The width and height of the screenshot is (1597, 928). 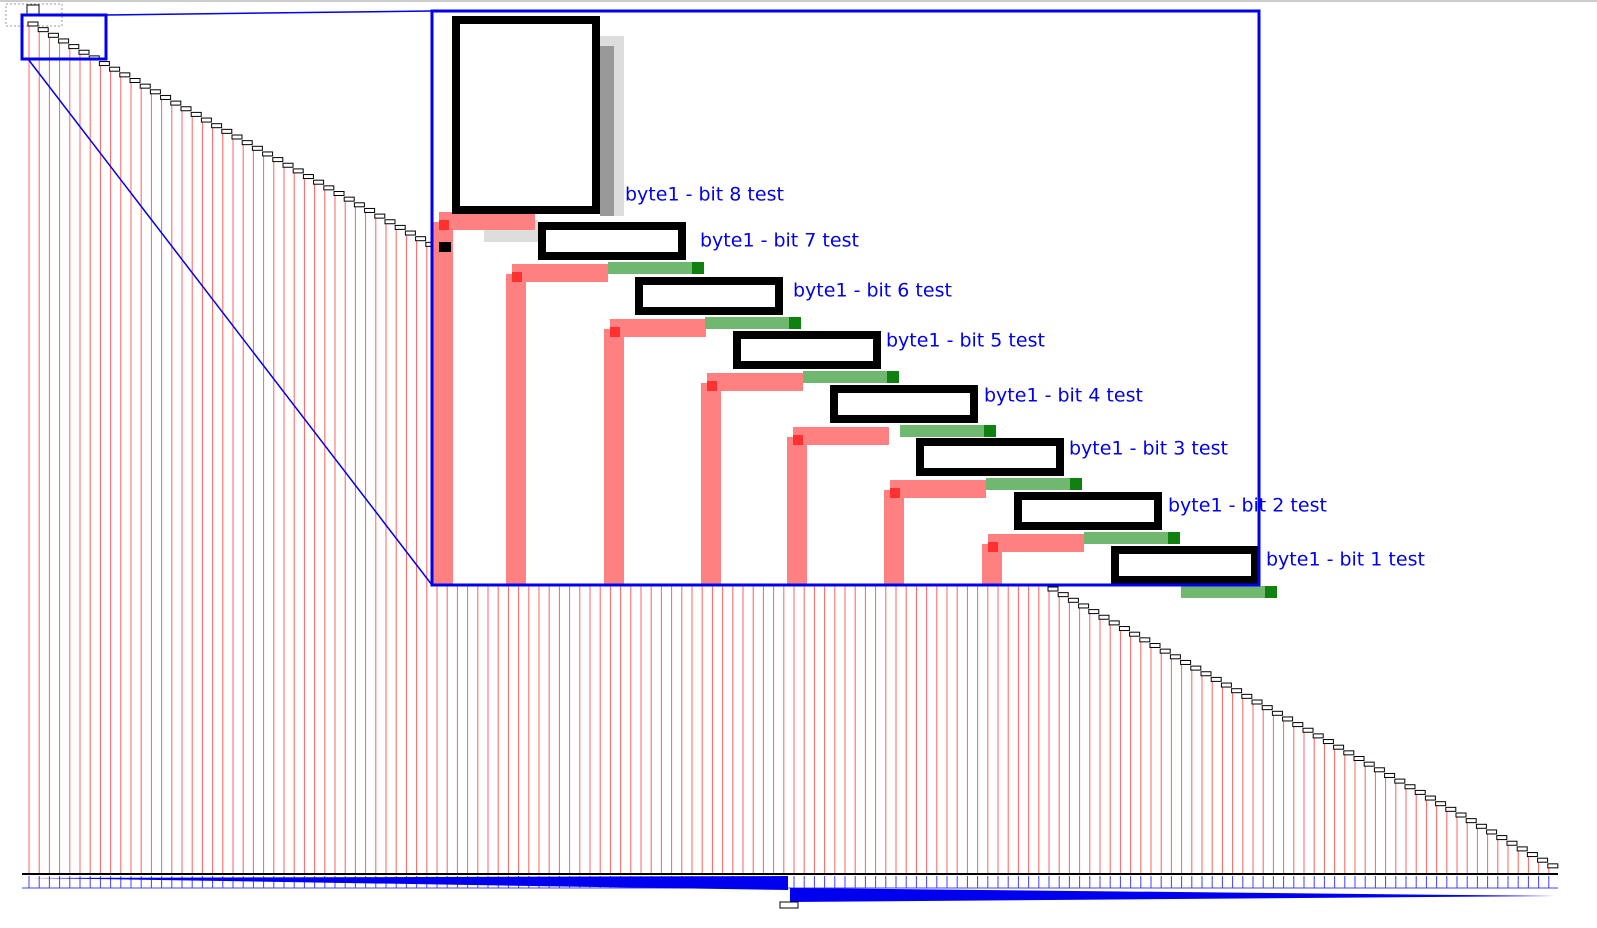 What do you see at coordinates (789, 905) in the screenshot?
I see `exit-node` at bounding box center [789, 905].